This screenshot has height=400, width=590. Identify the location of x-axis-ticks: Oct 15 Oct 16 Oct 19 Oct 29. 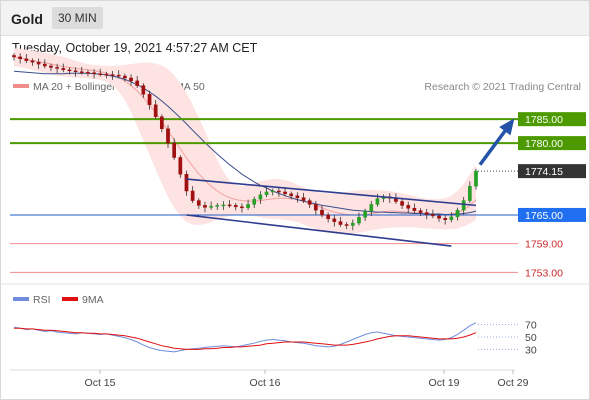
(307, 379).